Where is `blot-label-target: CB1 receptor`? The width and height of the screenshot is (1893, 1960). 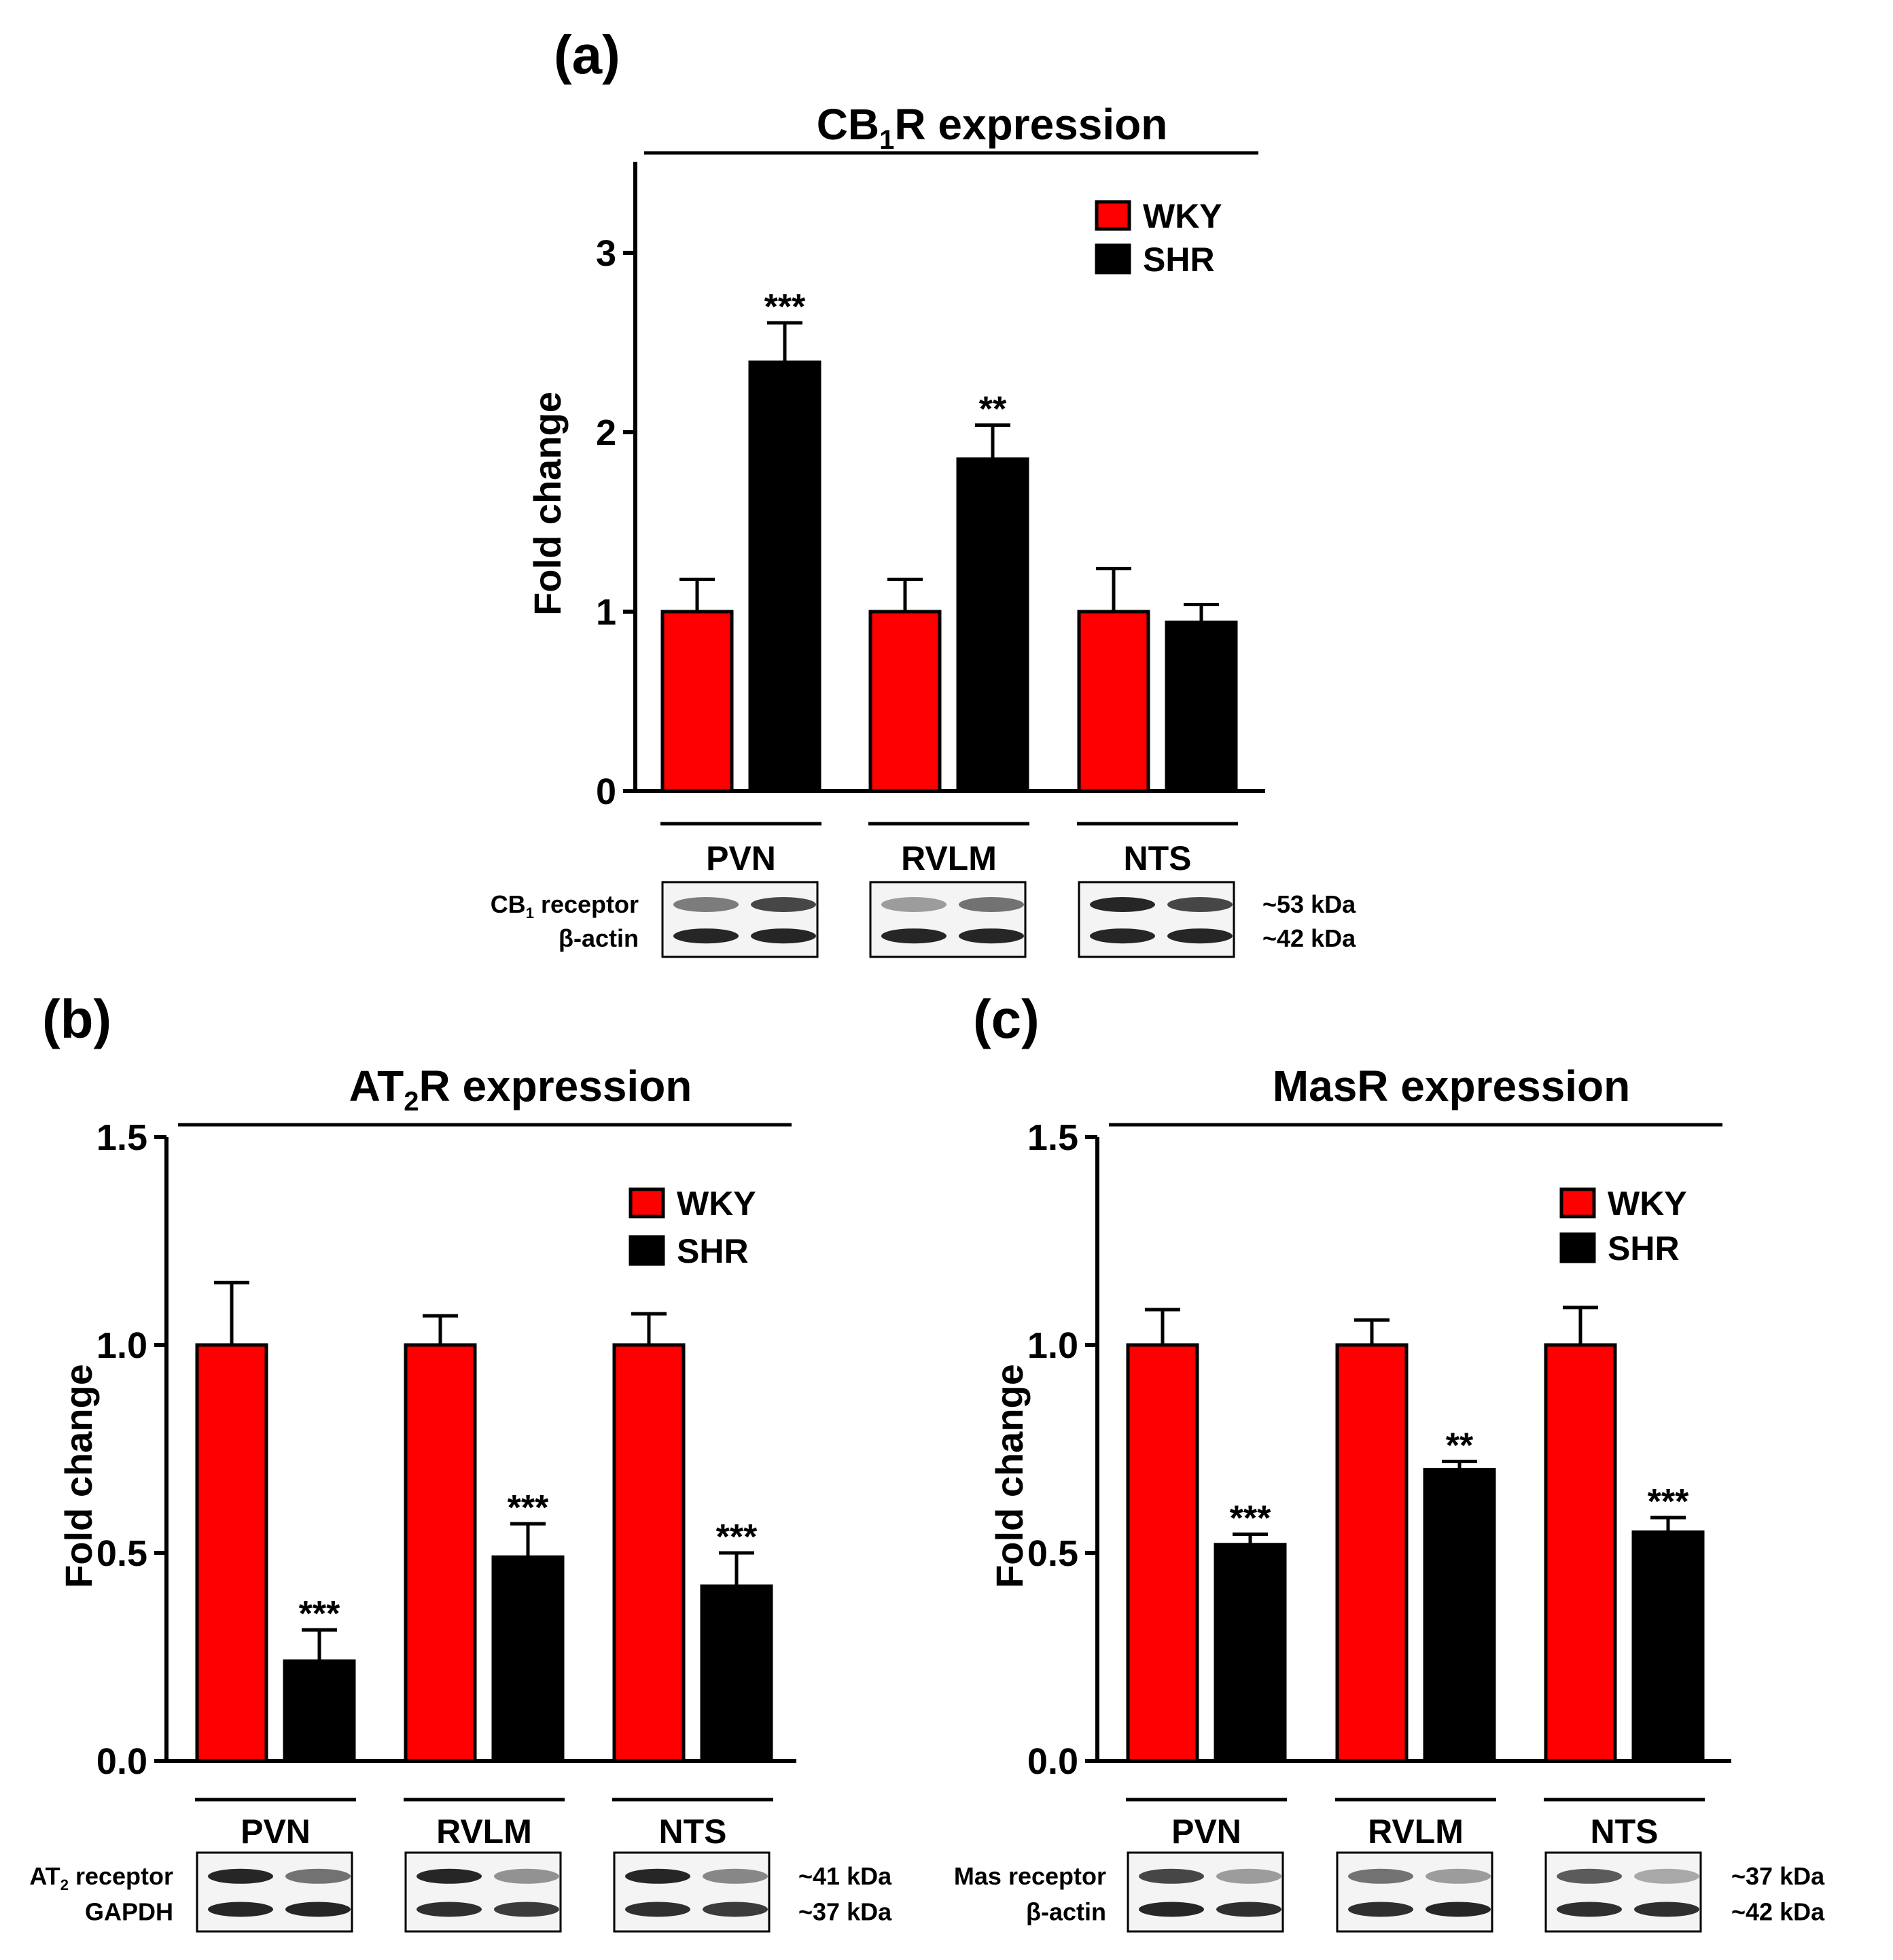
blot-label-target: CB1 receptor is located at coordinates (565, 906).